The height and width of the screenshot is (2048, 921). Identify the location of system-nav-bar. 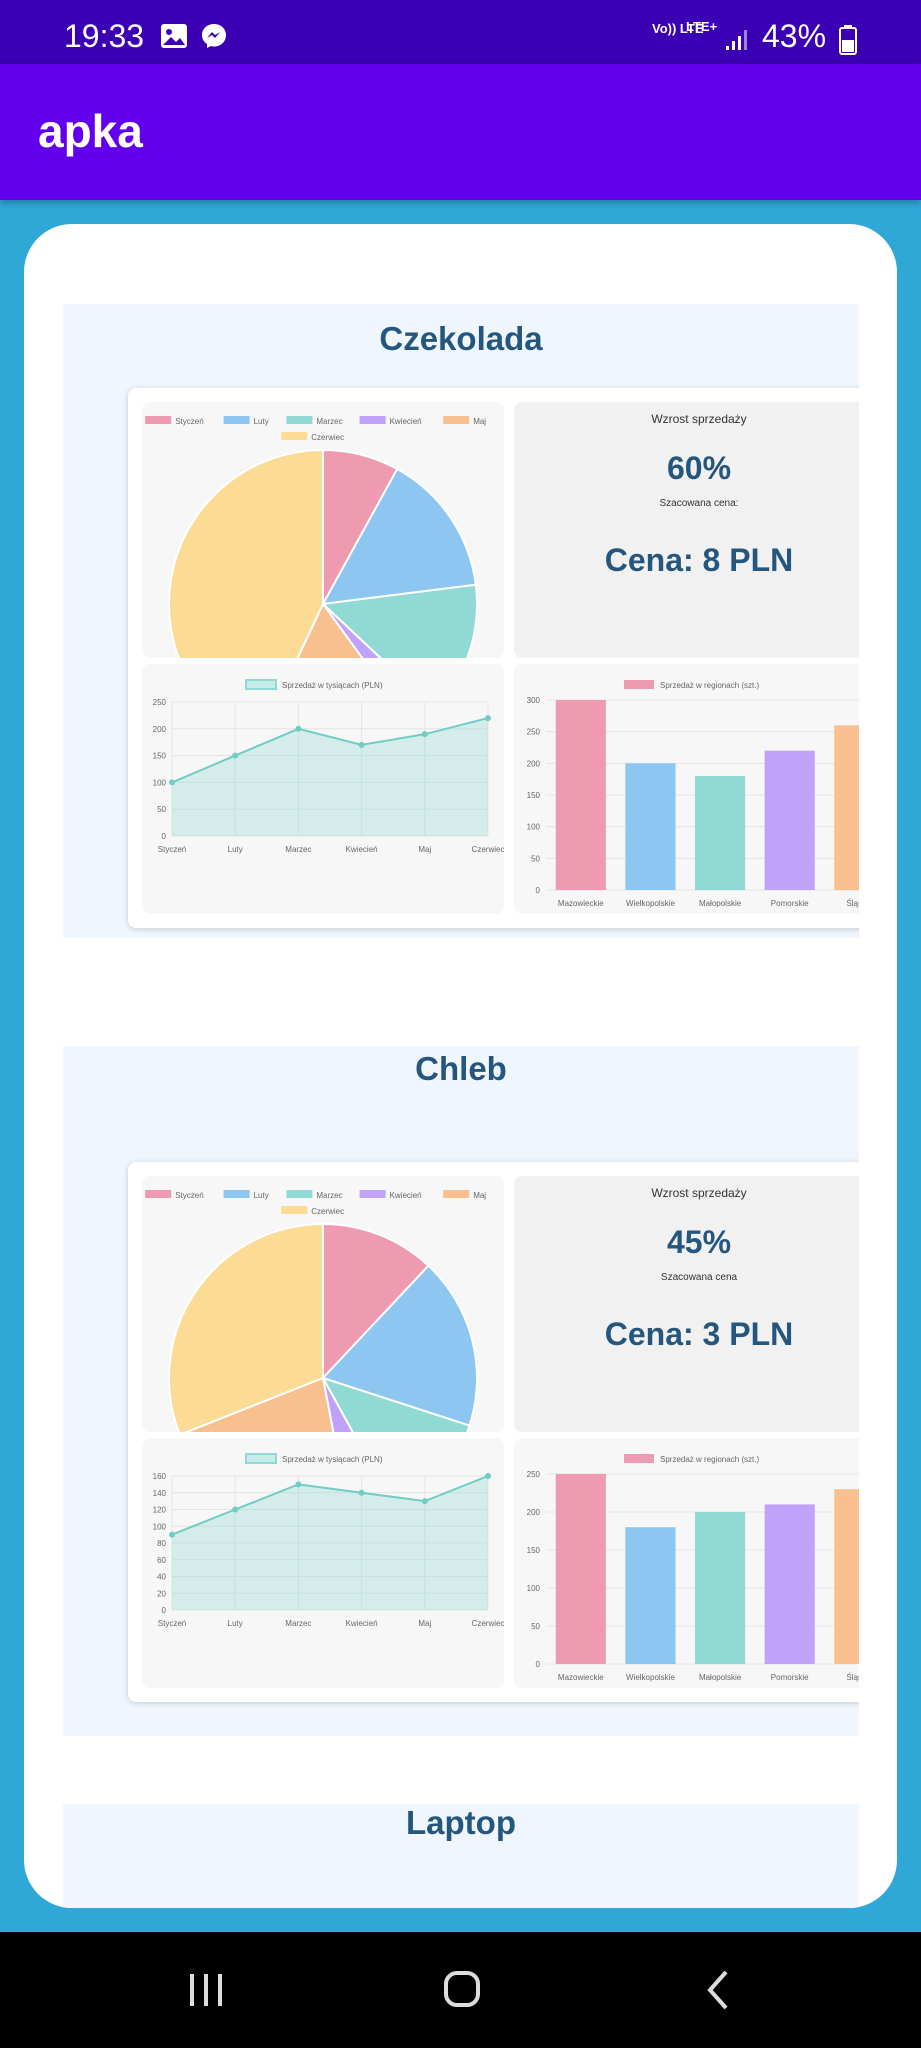
(460, 1990).